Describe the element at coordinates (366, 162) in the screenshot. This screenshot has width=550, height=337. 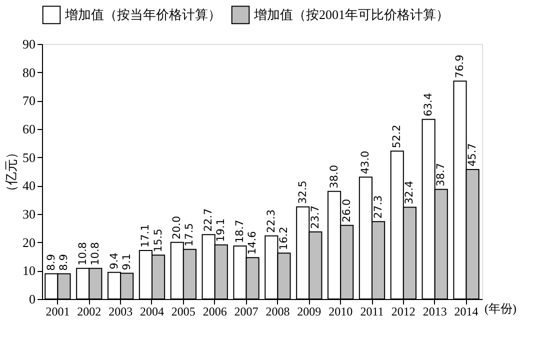
I see `data-label: 43.0` at that location.